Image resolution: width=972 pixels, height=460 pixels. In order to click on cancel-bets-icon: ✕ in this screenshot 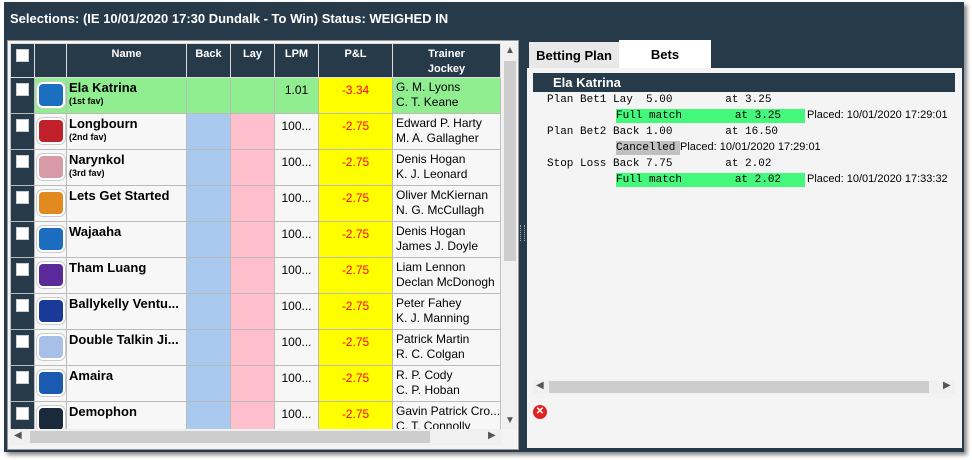, I will do `click(540, 412)`.